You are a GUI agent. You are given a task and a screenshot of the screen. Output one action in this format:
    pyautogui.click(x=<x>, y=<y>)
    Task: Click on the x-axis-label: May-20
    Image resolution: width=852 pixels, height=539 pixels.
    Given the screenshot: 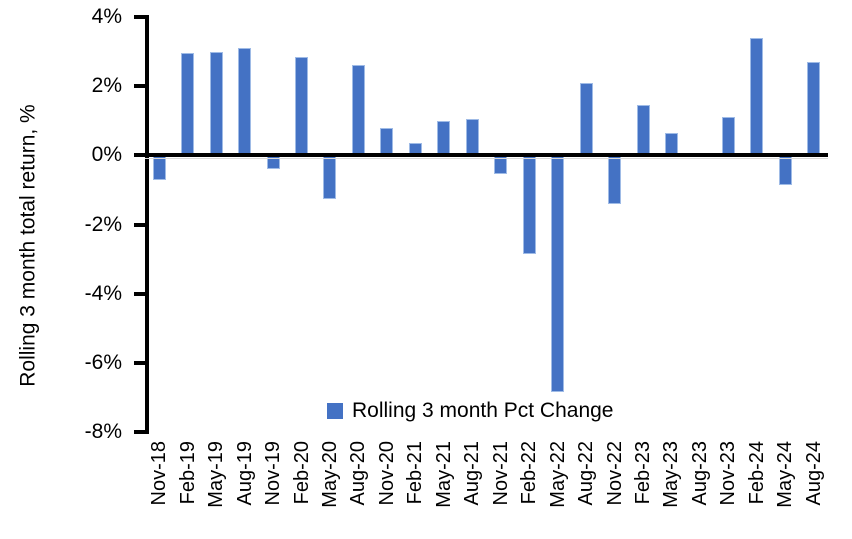 What is the action you would take?
    pyautogui.click(x=329, y=474)
    